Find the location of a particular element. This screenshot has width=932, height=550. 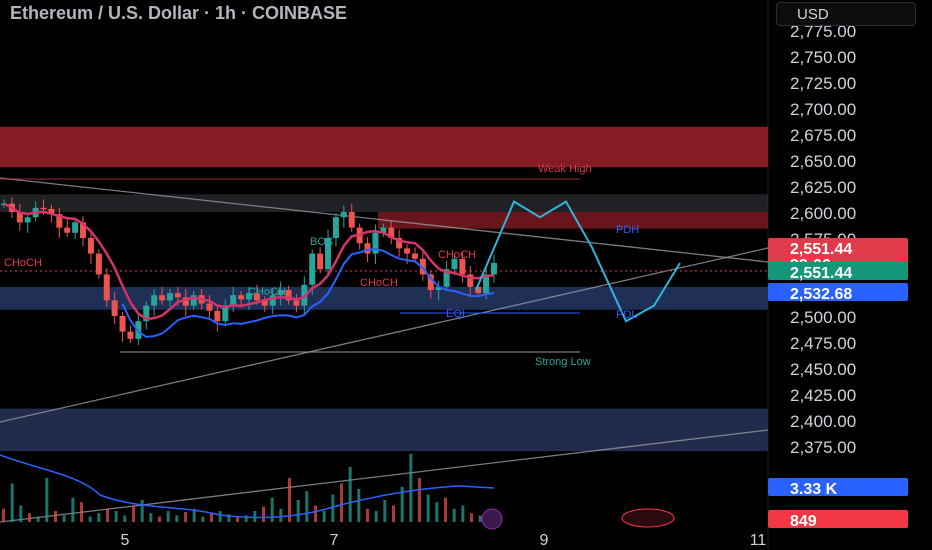

y-tick-label: 2,750.00 is located at coordinates (823, 57).